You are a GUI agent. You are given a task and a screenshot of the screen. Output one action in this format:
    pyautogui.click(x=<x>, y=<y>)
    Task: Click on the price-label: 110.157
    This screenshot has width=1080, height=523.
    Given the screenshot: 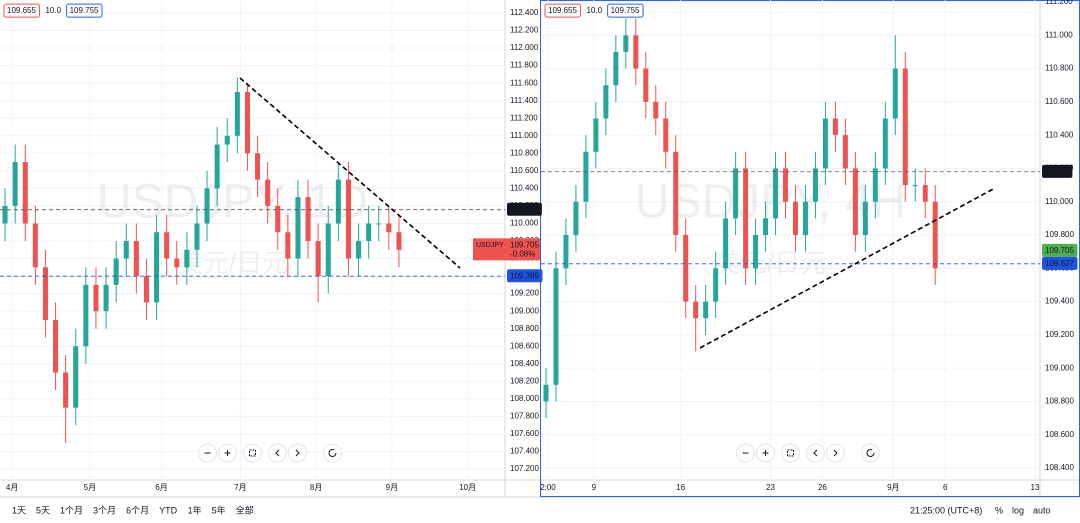 What is the action you would take?
    pyautogui.click(x=524, y=209)
    